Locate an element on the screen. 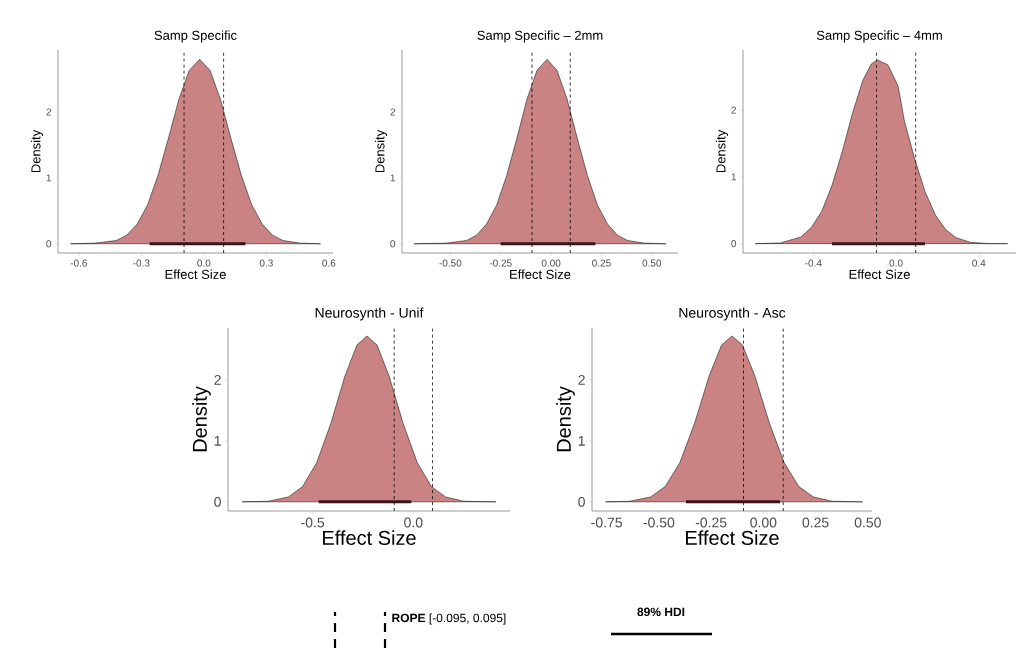 The image size is (1019, 649). x-tick-label: 0.4 is located at coordinates (979, 263).